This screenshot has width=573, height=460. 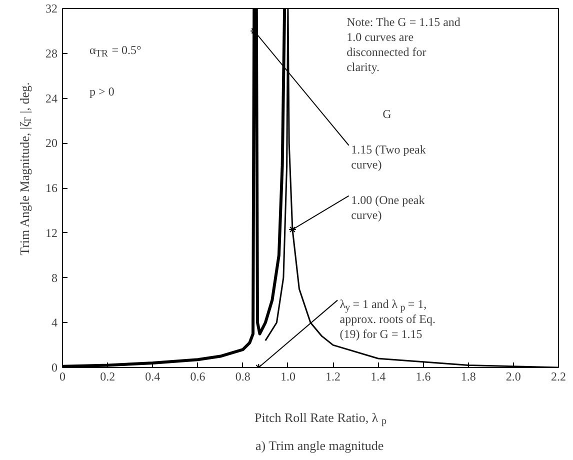 What do you see at coordinates (55, 367) in the screenshot?
I see `y-tick-label: 0` at bounding box center [55, 367].